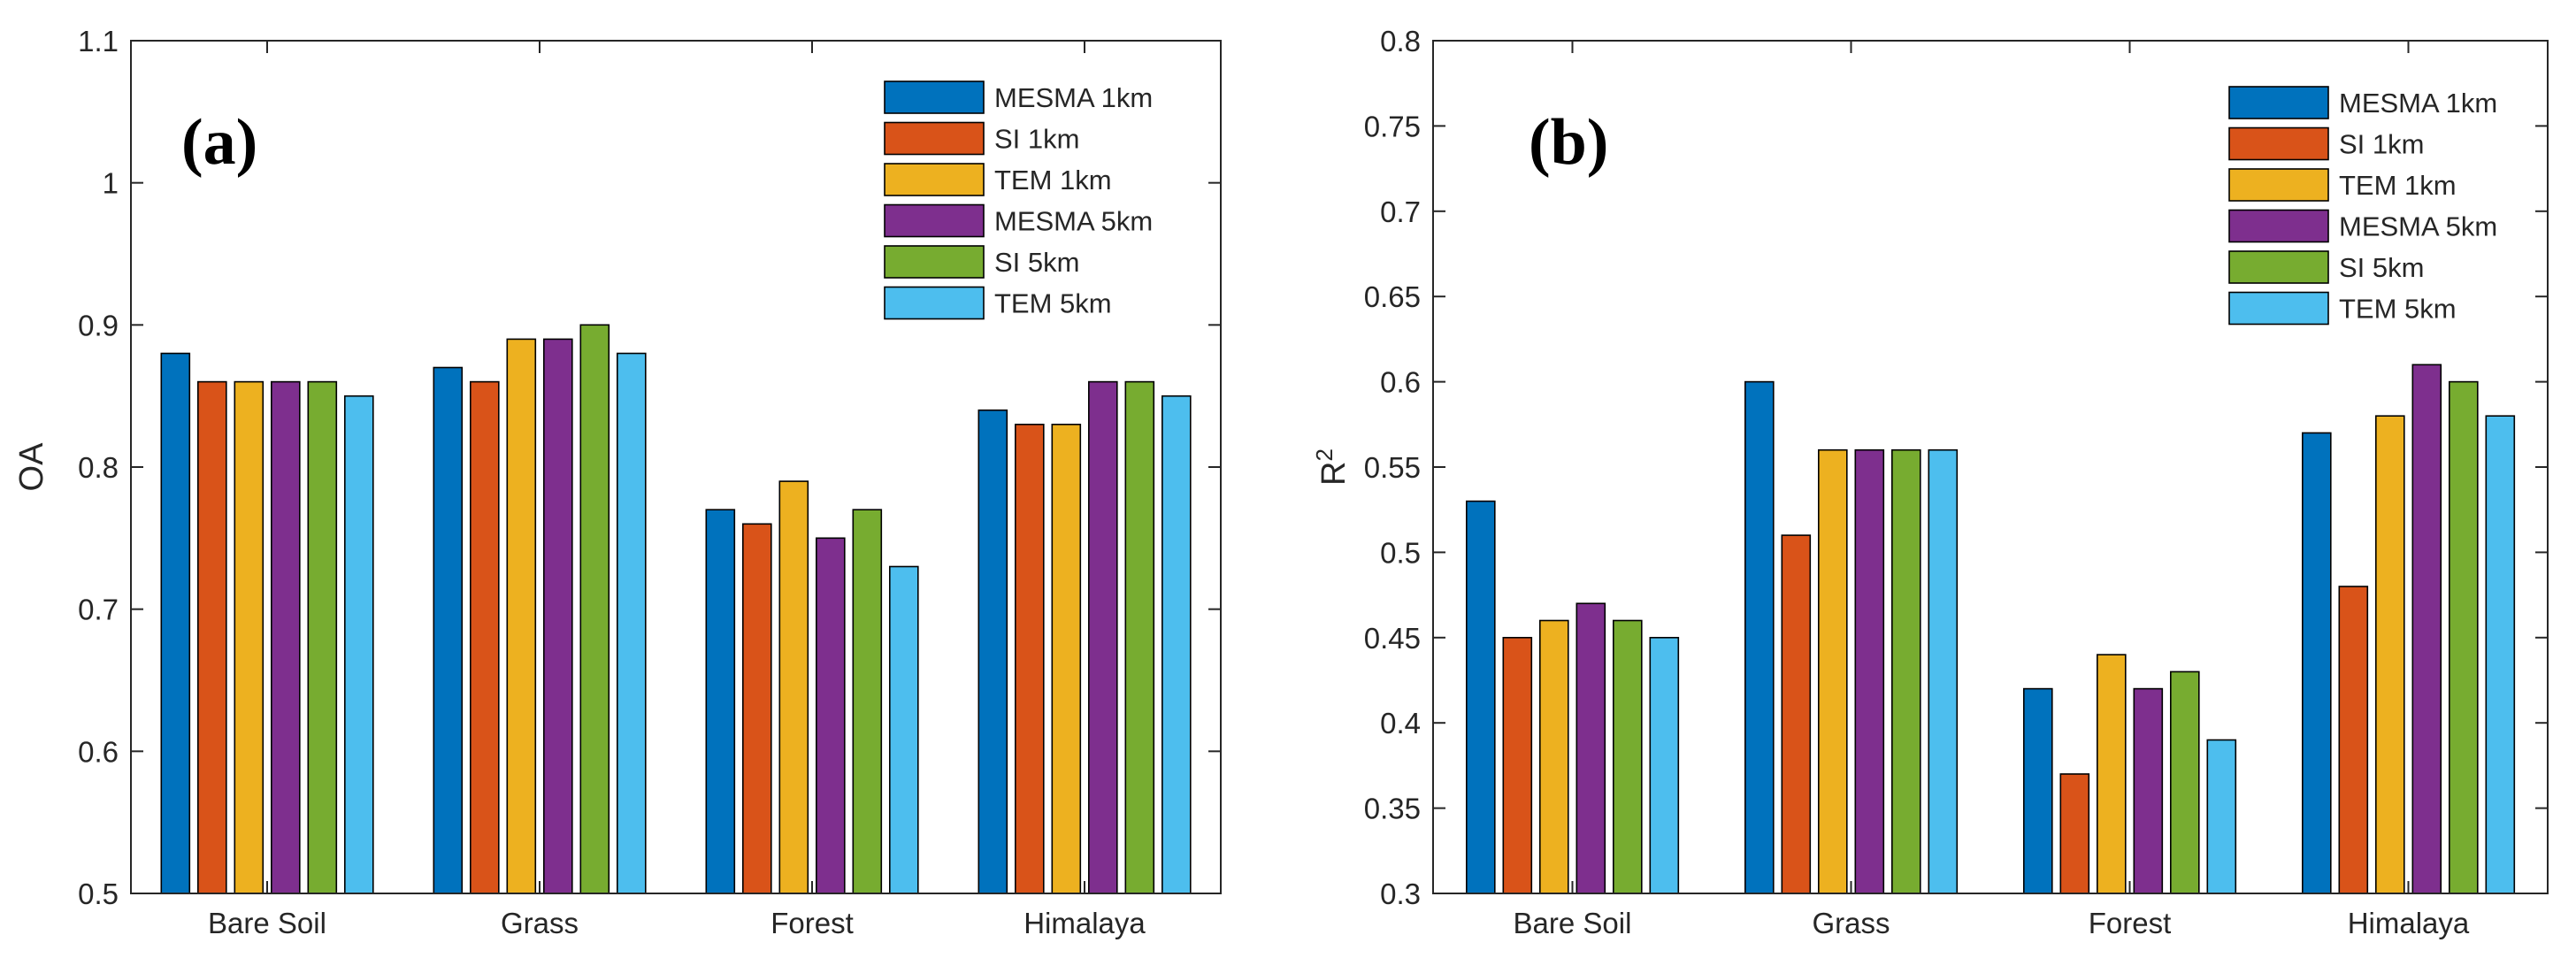 The width and height of the screenshot is (2576, 958). I want to click on y-tick-label: 0.4, so click(1400, 723).